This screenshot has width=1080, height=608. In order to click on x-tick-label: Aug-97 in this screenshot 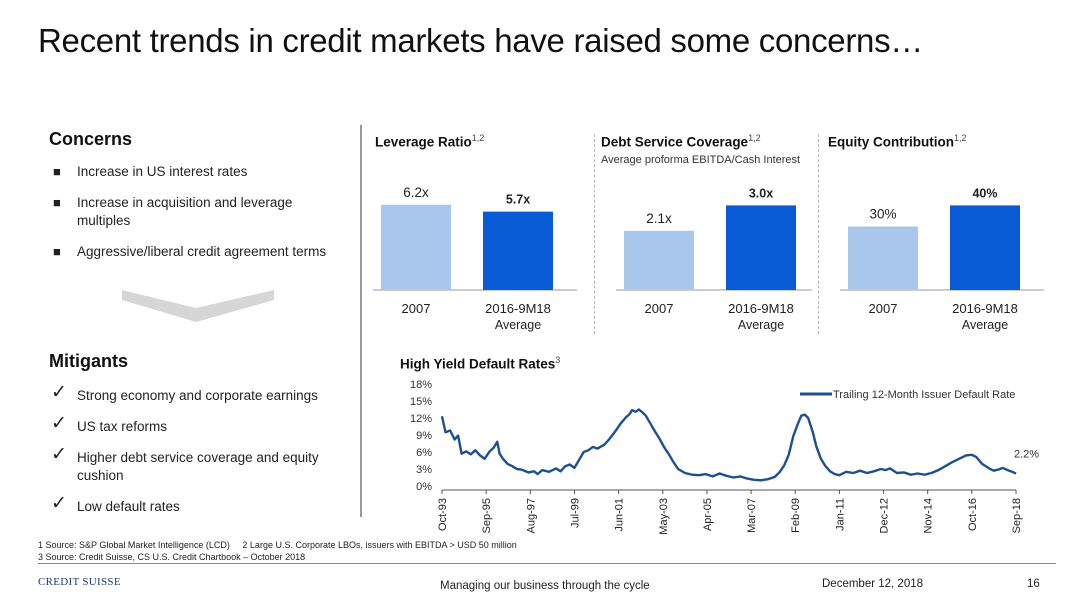, I will do `click(531, 515)`.